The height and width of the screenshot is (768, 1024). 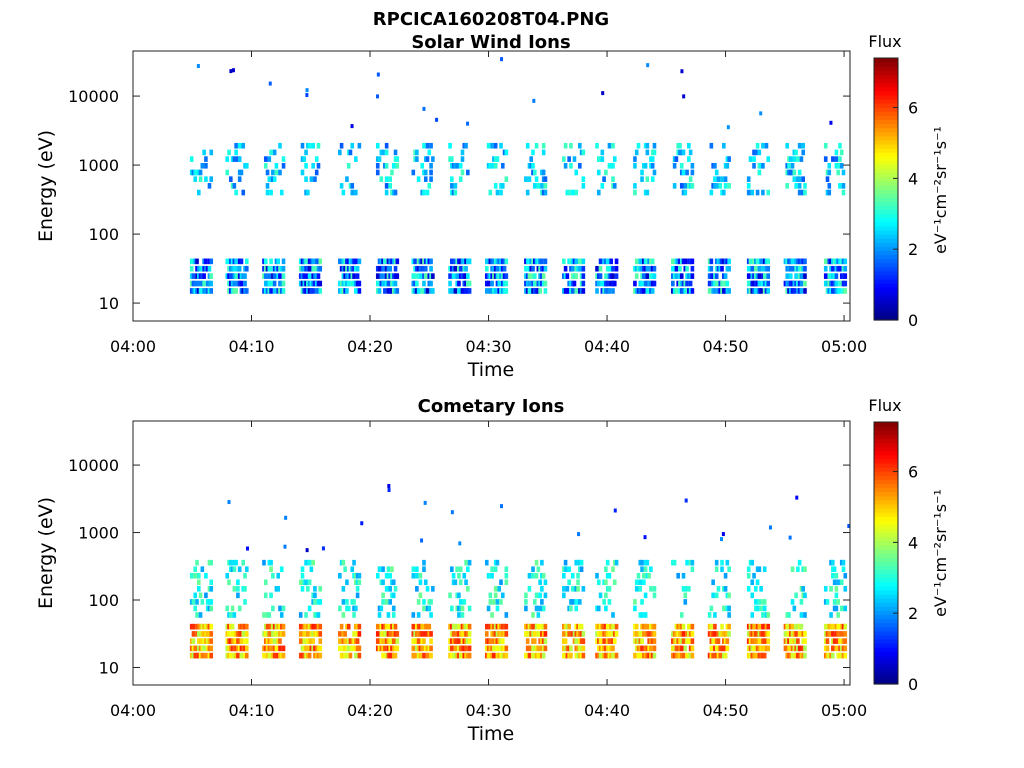 I want to click on x-tick-label: 04:20, so click(x=370, y=346).